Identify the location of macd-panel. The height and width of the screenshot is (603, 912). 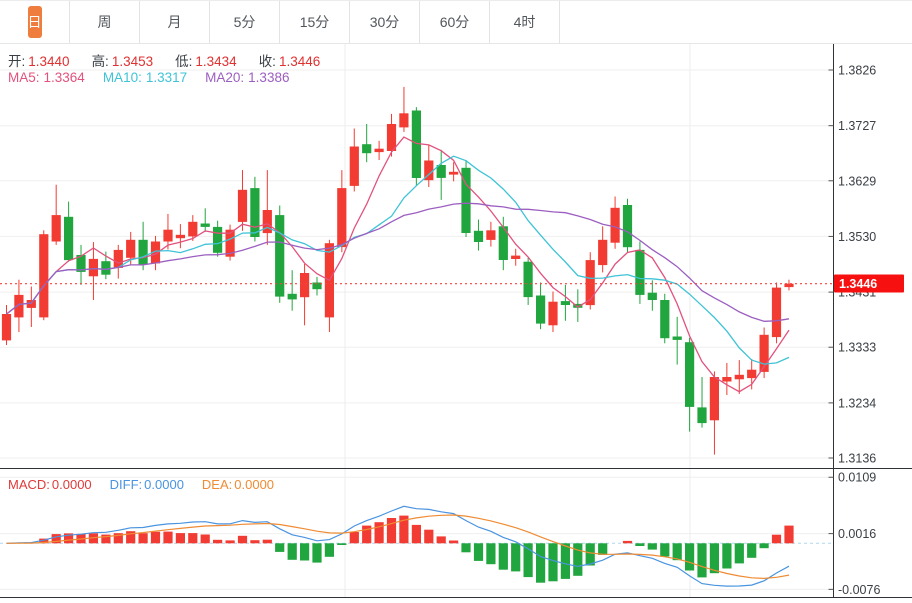
(416, 546).